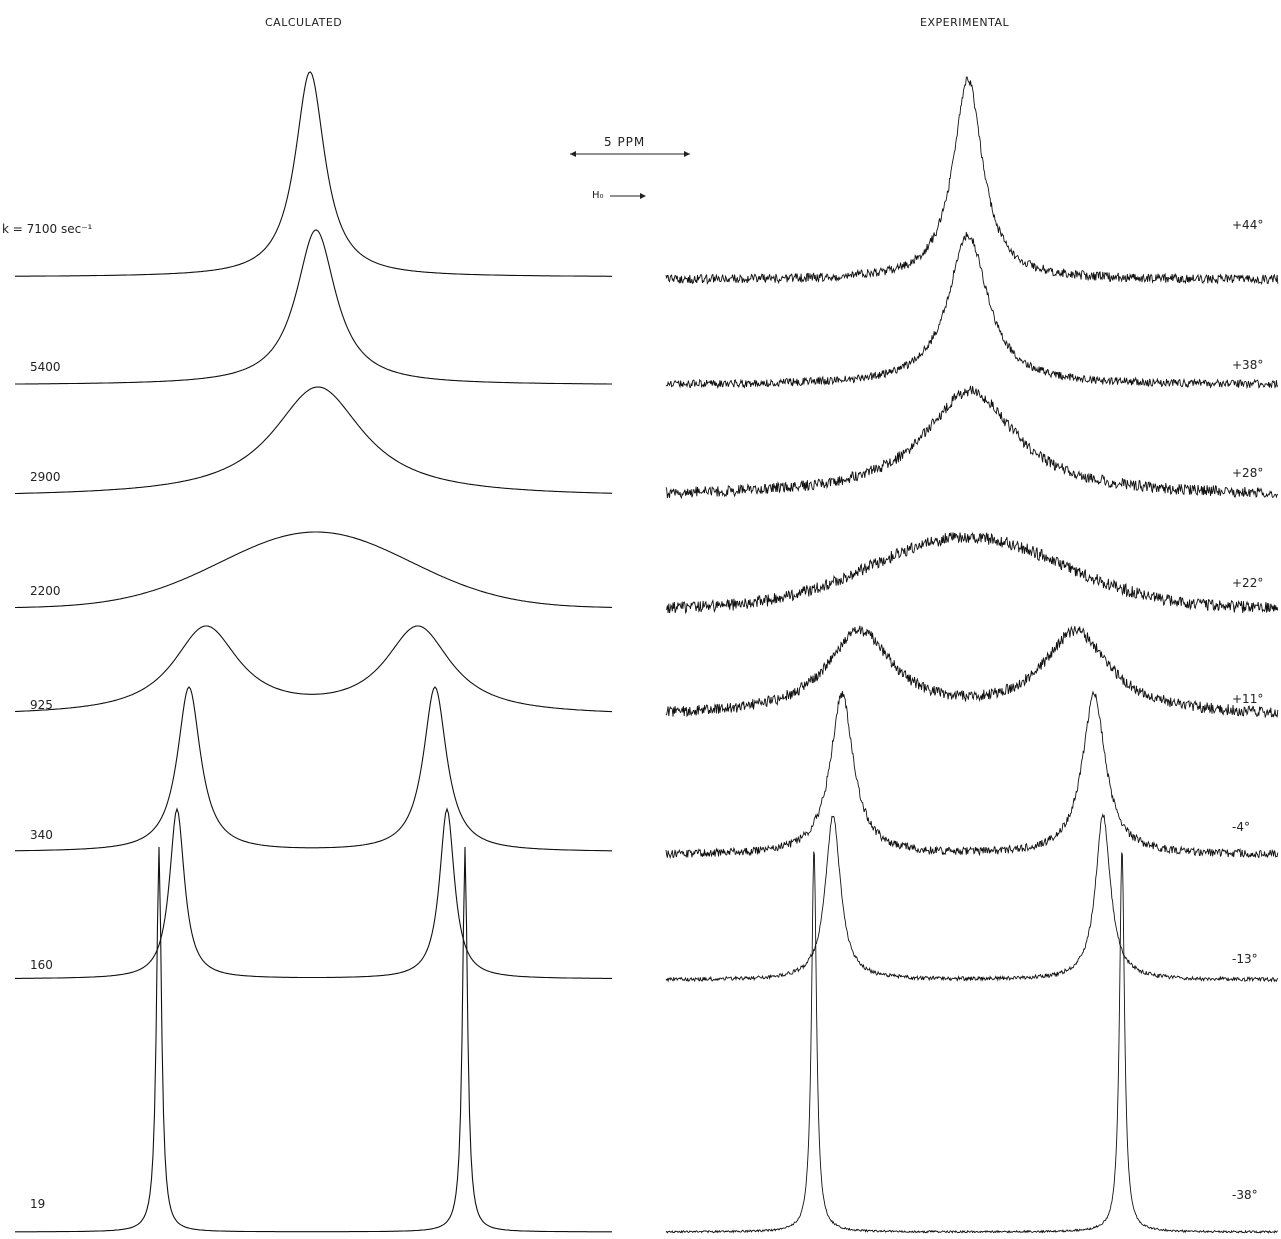  I want to click on temperature-label: +38°, so click(1247, 365).